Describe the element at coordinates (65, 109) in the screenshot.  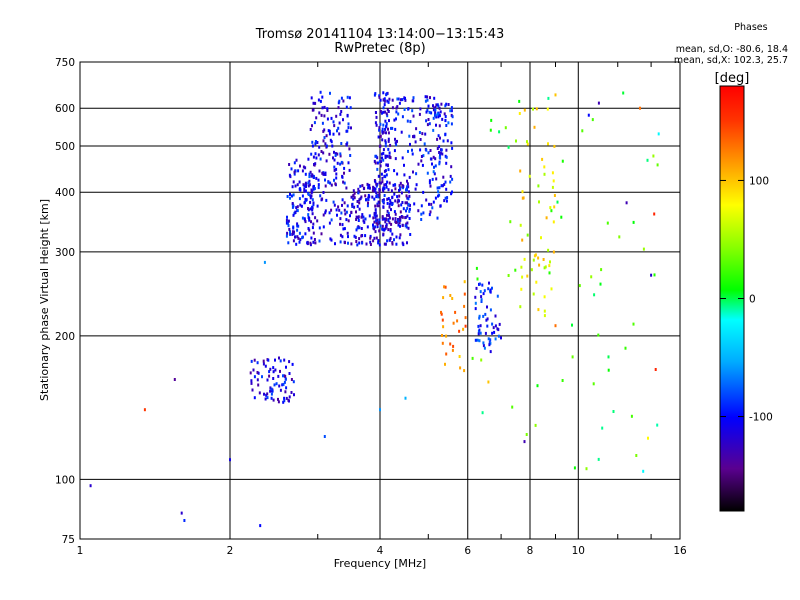
I see `y-tick-label: 600` at that location.